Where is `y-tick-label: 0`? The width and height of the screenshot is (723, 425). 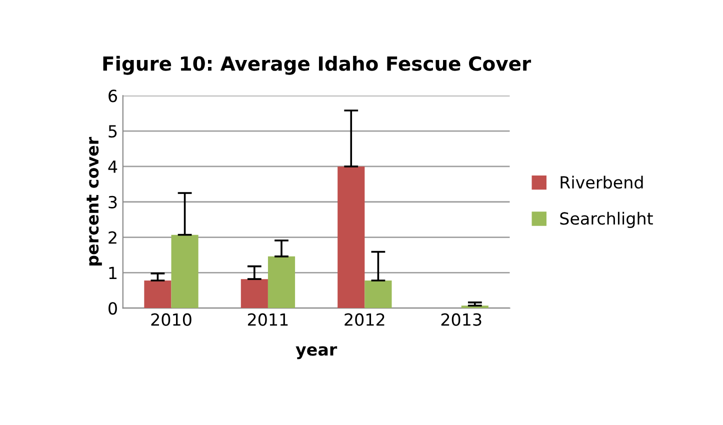 y-tick-label: 0 is located at coordinates (112, 308).